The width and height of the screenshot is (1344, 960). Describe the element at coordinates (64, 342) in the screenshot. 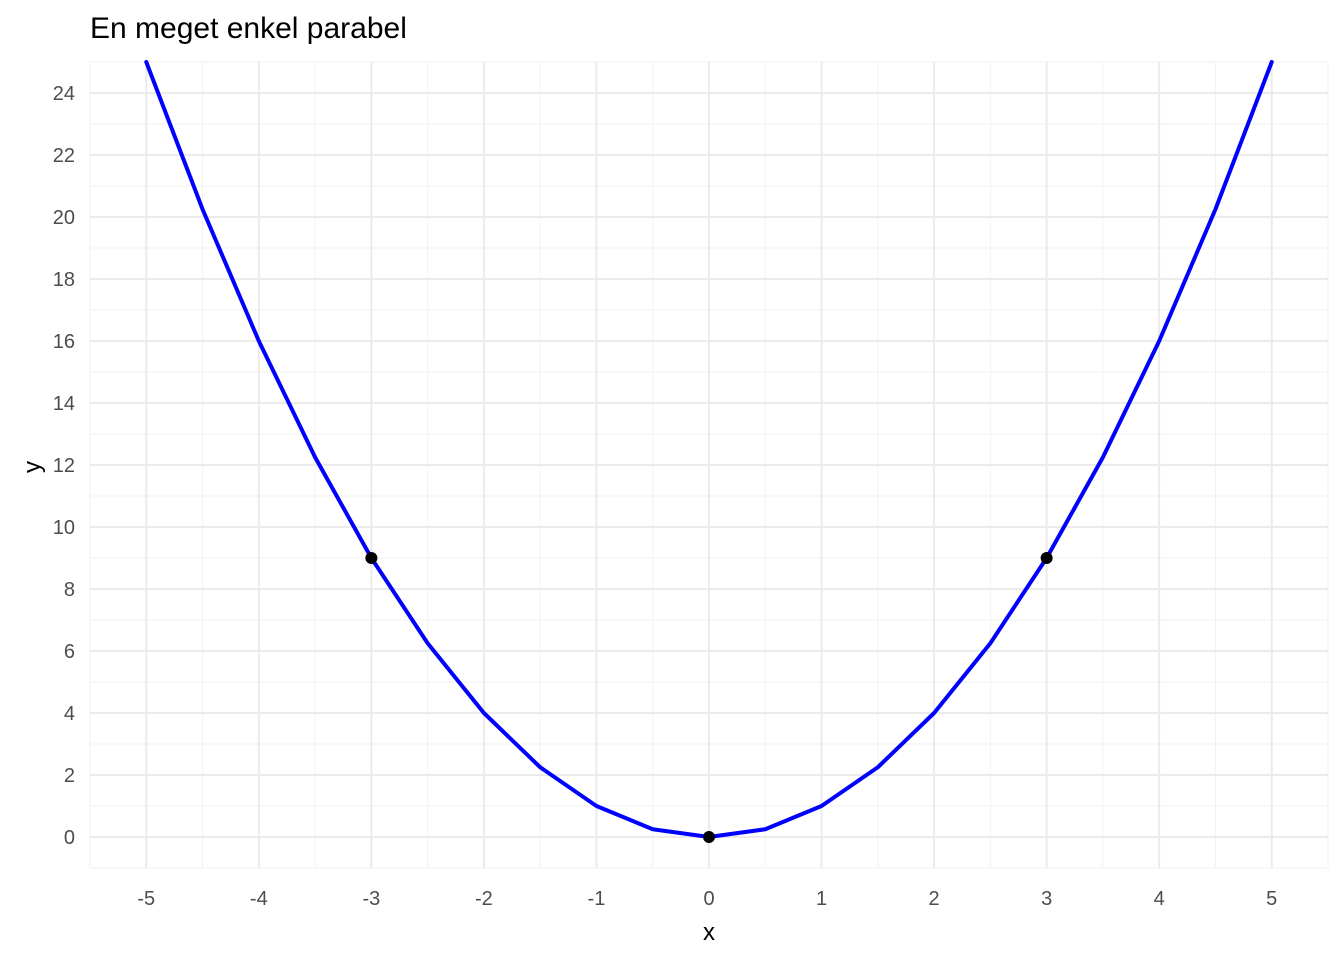

I see `y-tick-label: 16` at that location.